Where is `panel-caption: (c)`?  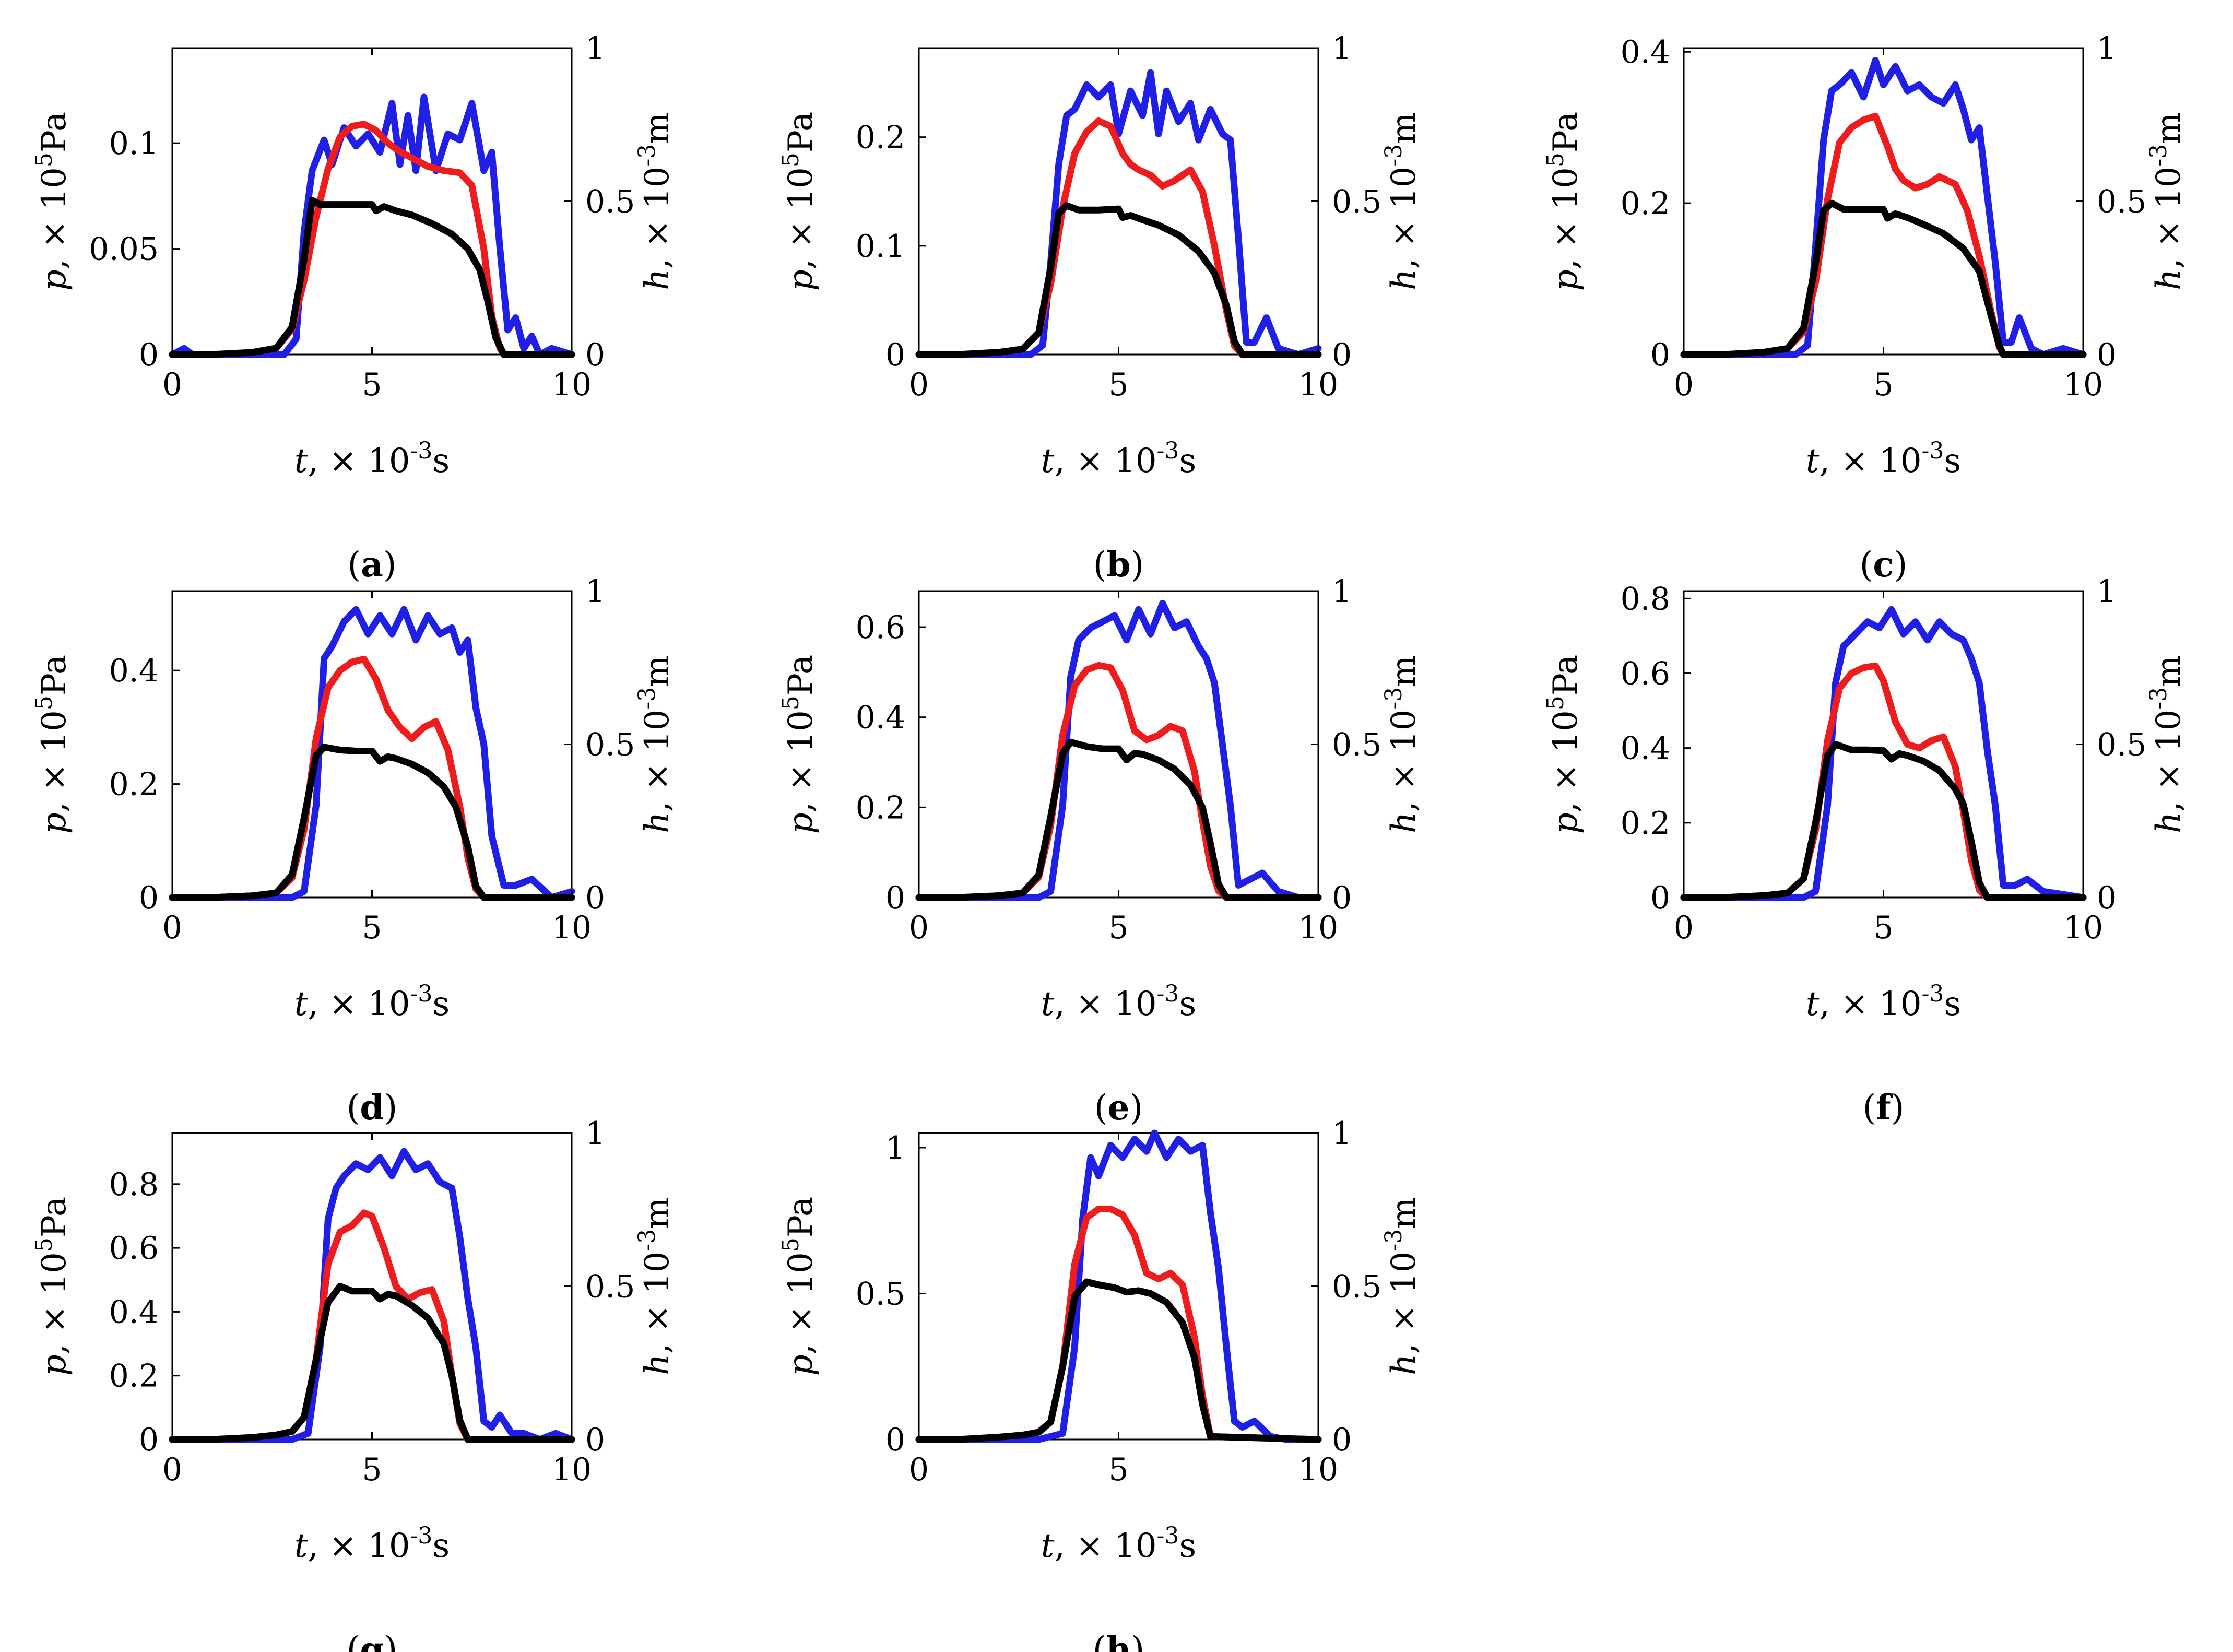
panel-caption: (c) is located at coordinates (1884, 564).